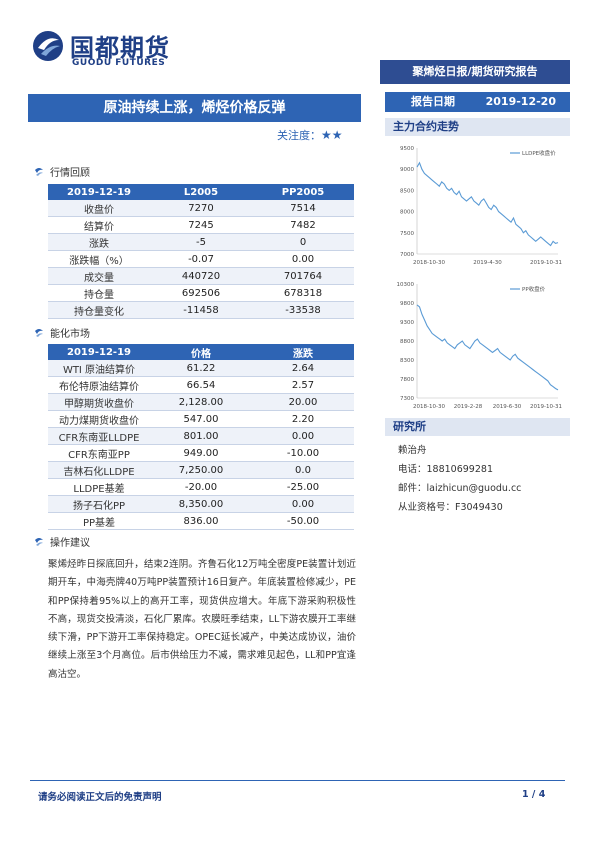  Describe the element at coordinates (406, 285) in the screenshot. I see `y-tick-label: 10300` at that location.